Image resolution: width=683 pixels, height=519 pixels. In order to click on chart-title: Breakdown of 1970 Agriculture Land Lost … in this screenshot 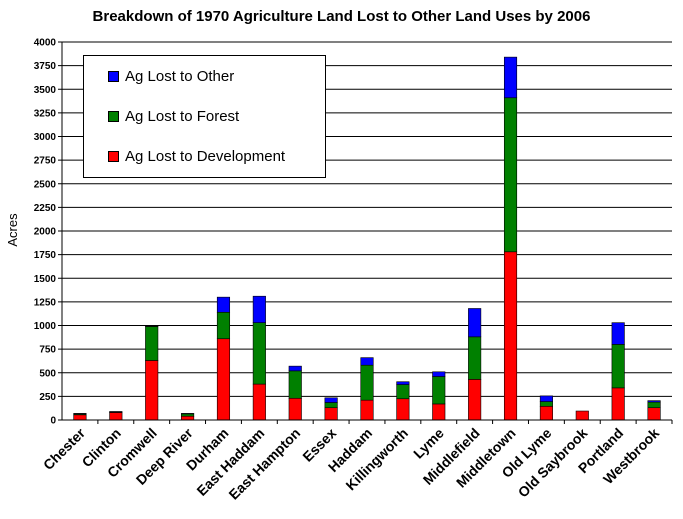, I will do `click(341, 16)`.